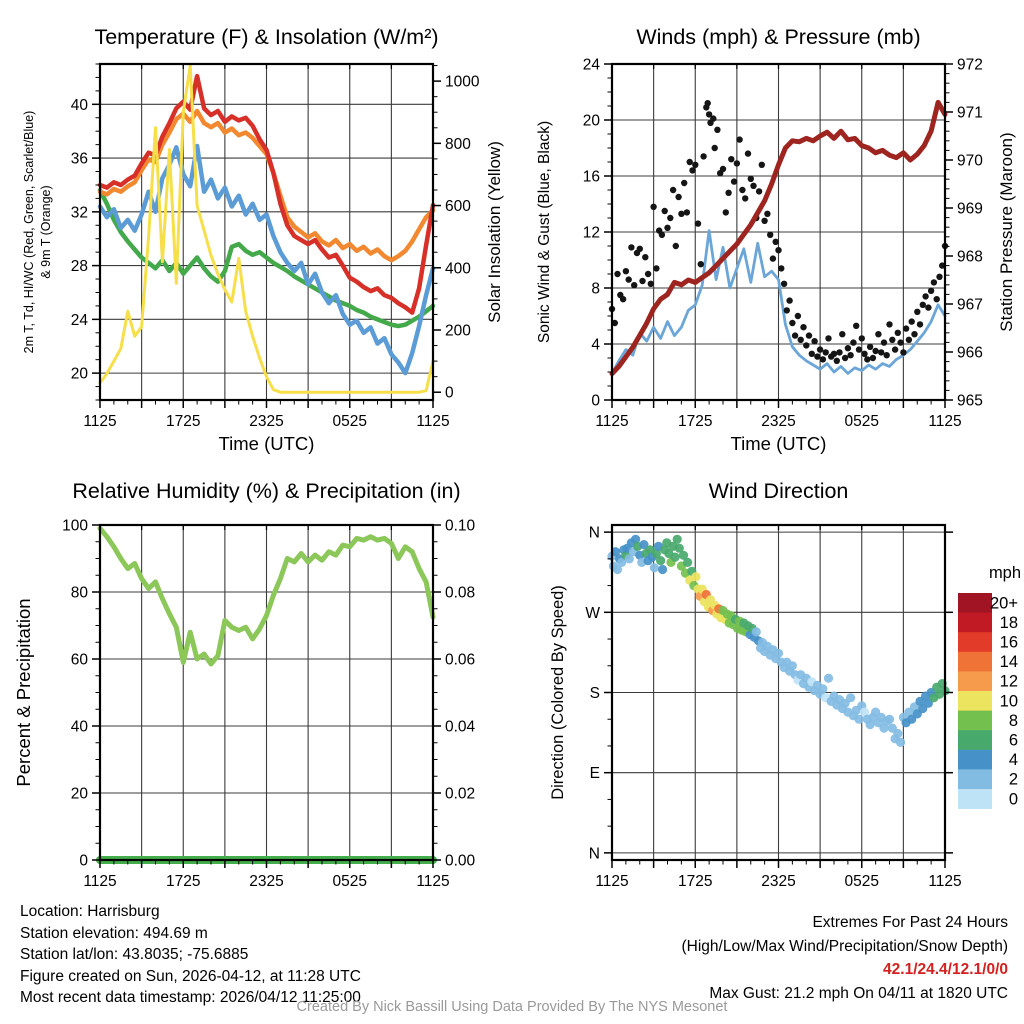  Describe the element at coordinates (494, 232) in the screenshot. I see `svg-text: Solar Insolation (Yellow)` at that location.